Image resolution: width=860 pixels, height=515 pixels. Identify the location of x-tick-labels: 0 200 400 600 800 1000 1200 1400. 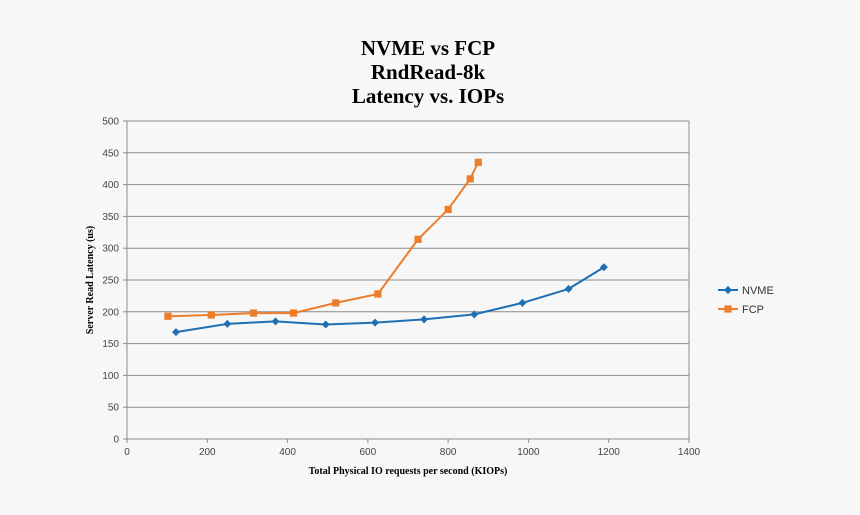
(412, 452).